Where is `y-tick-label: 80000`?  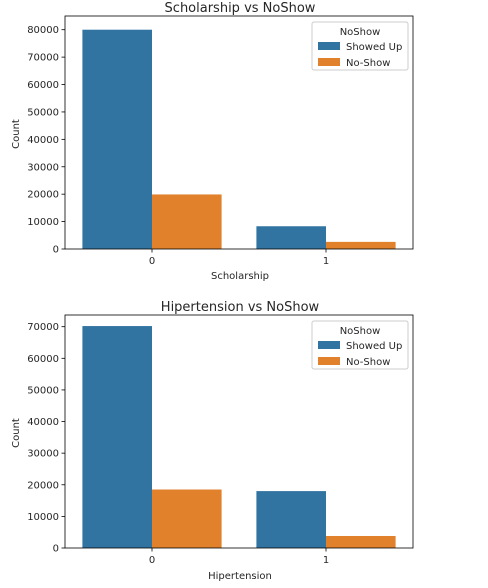 y-tick-label: 80000 is located at coordinates (43, 30).